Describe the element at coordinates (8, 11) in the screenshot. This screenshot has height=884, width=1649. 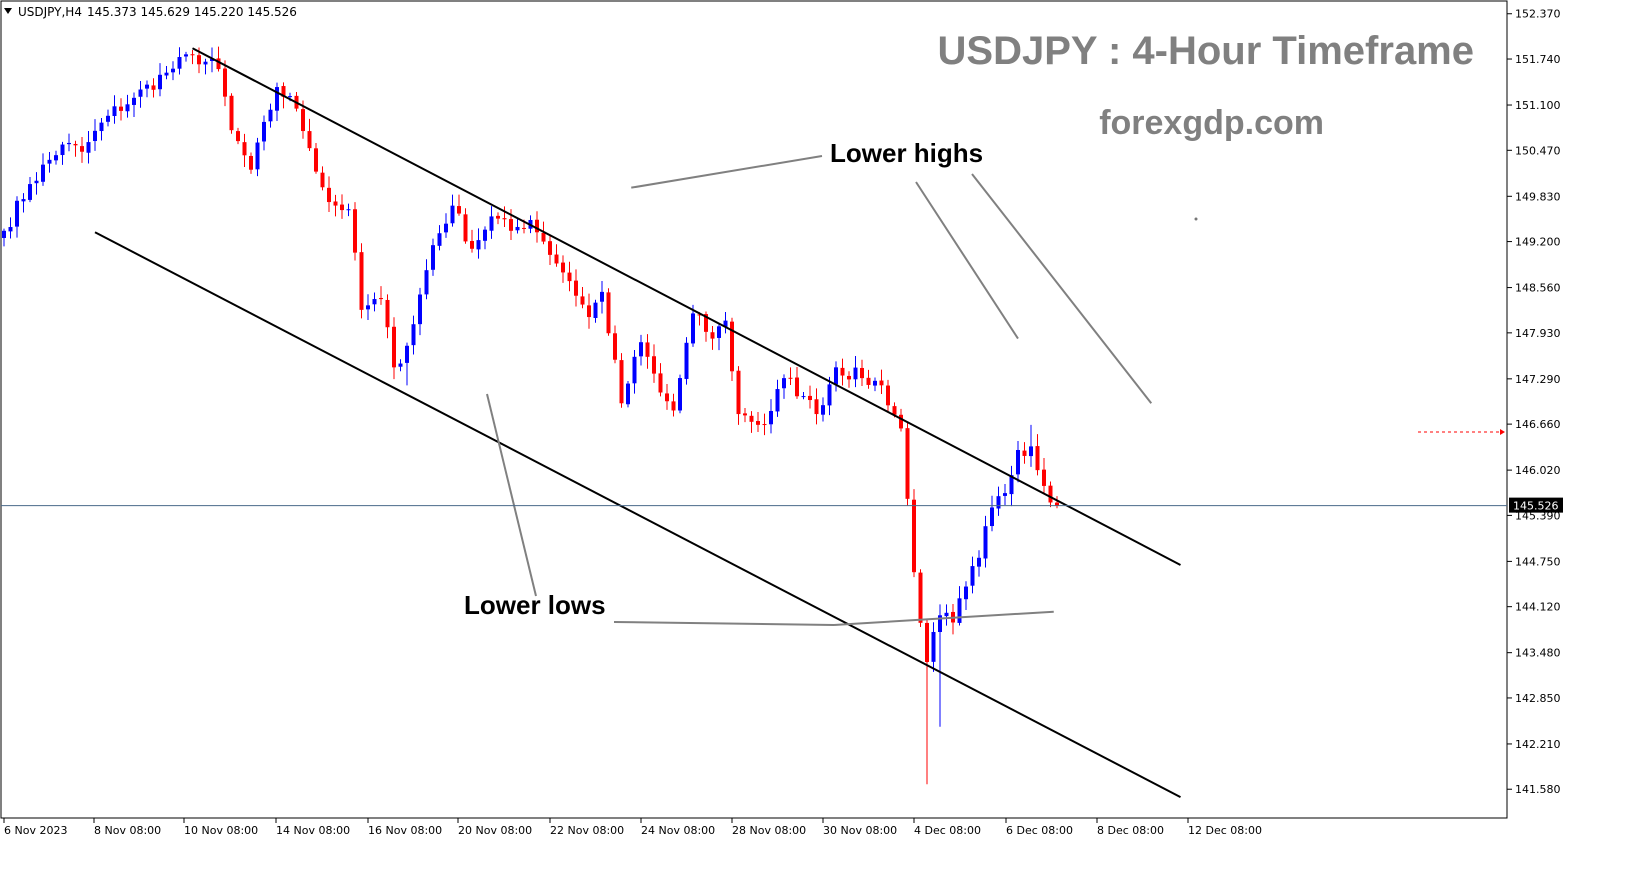
I see `dropdown-triangle-icon` at that location.